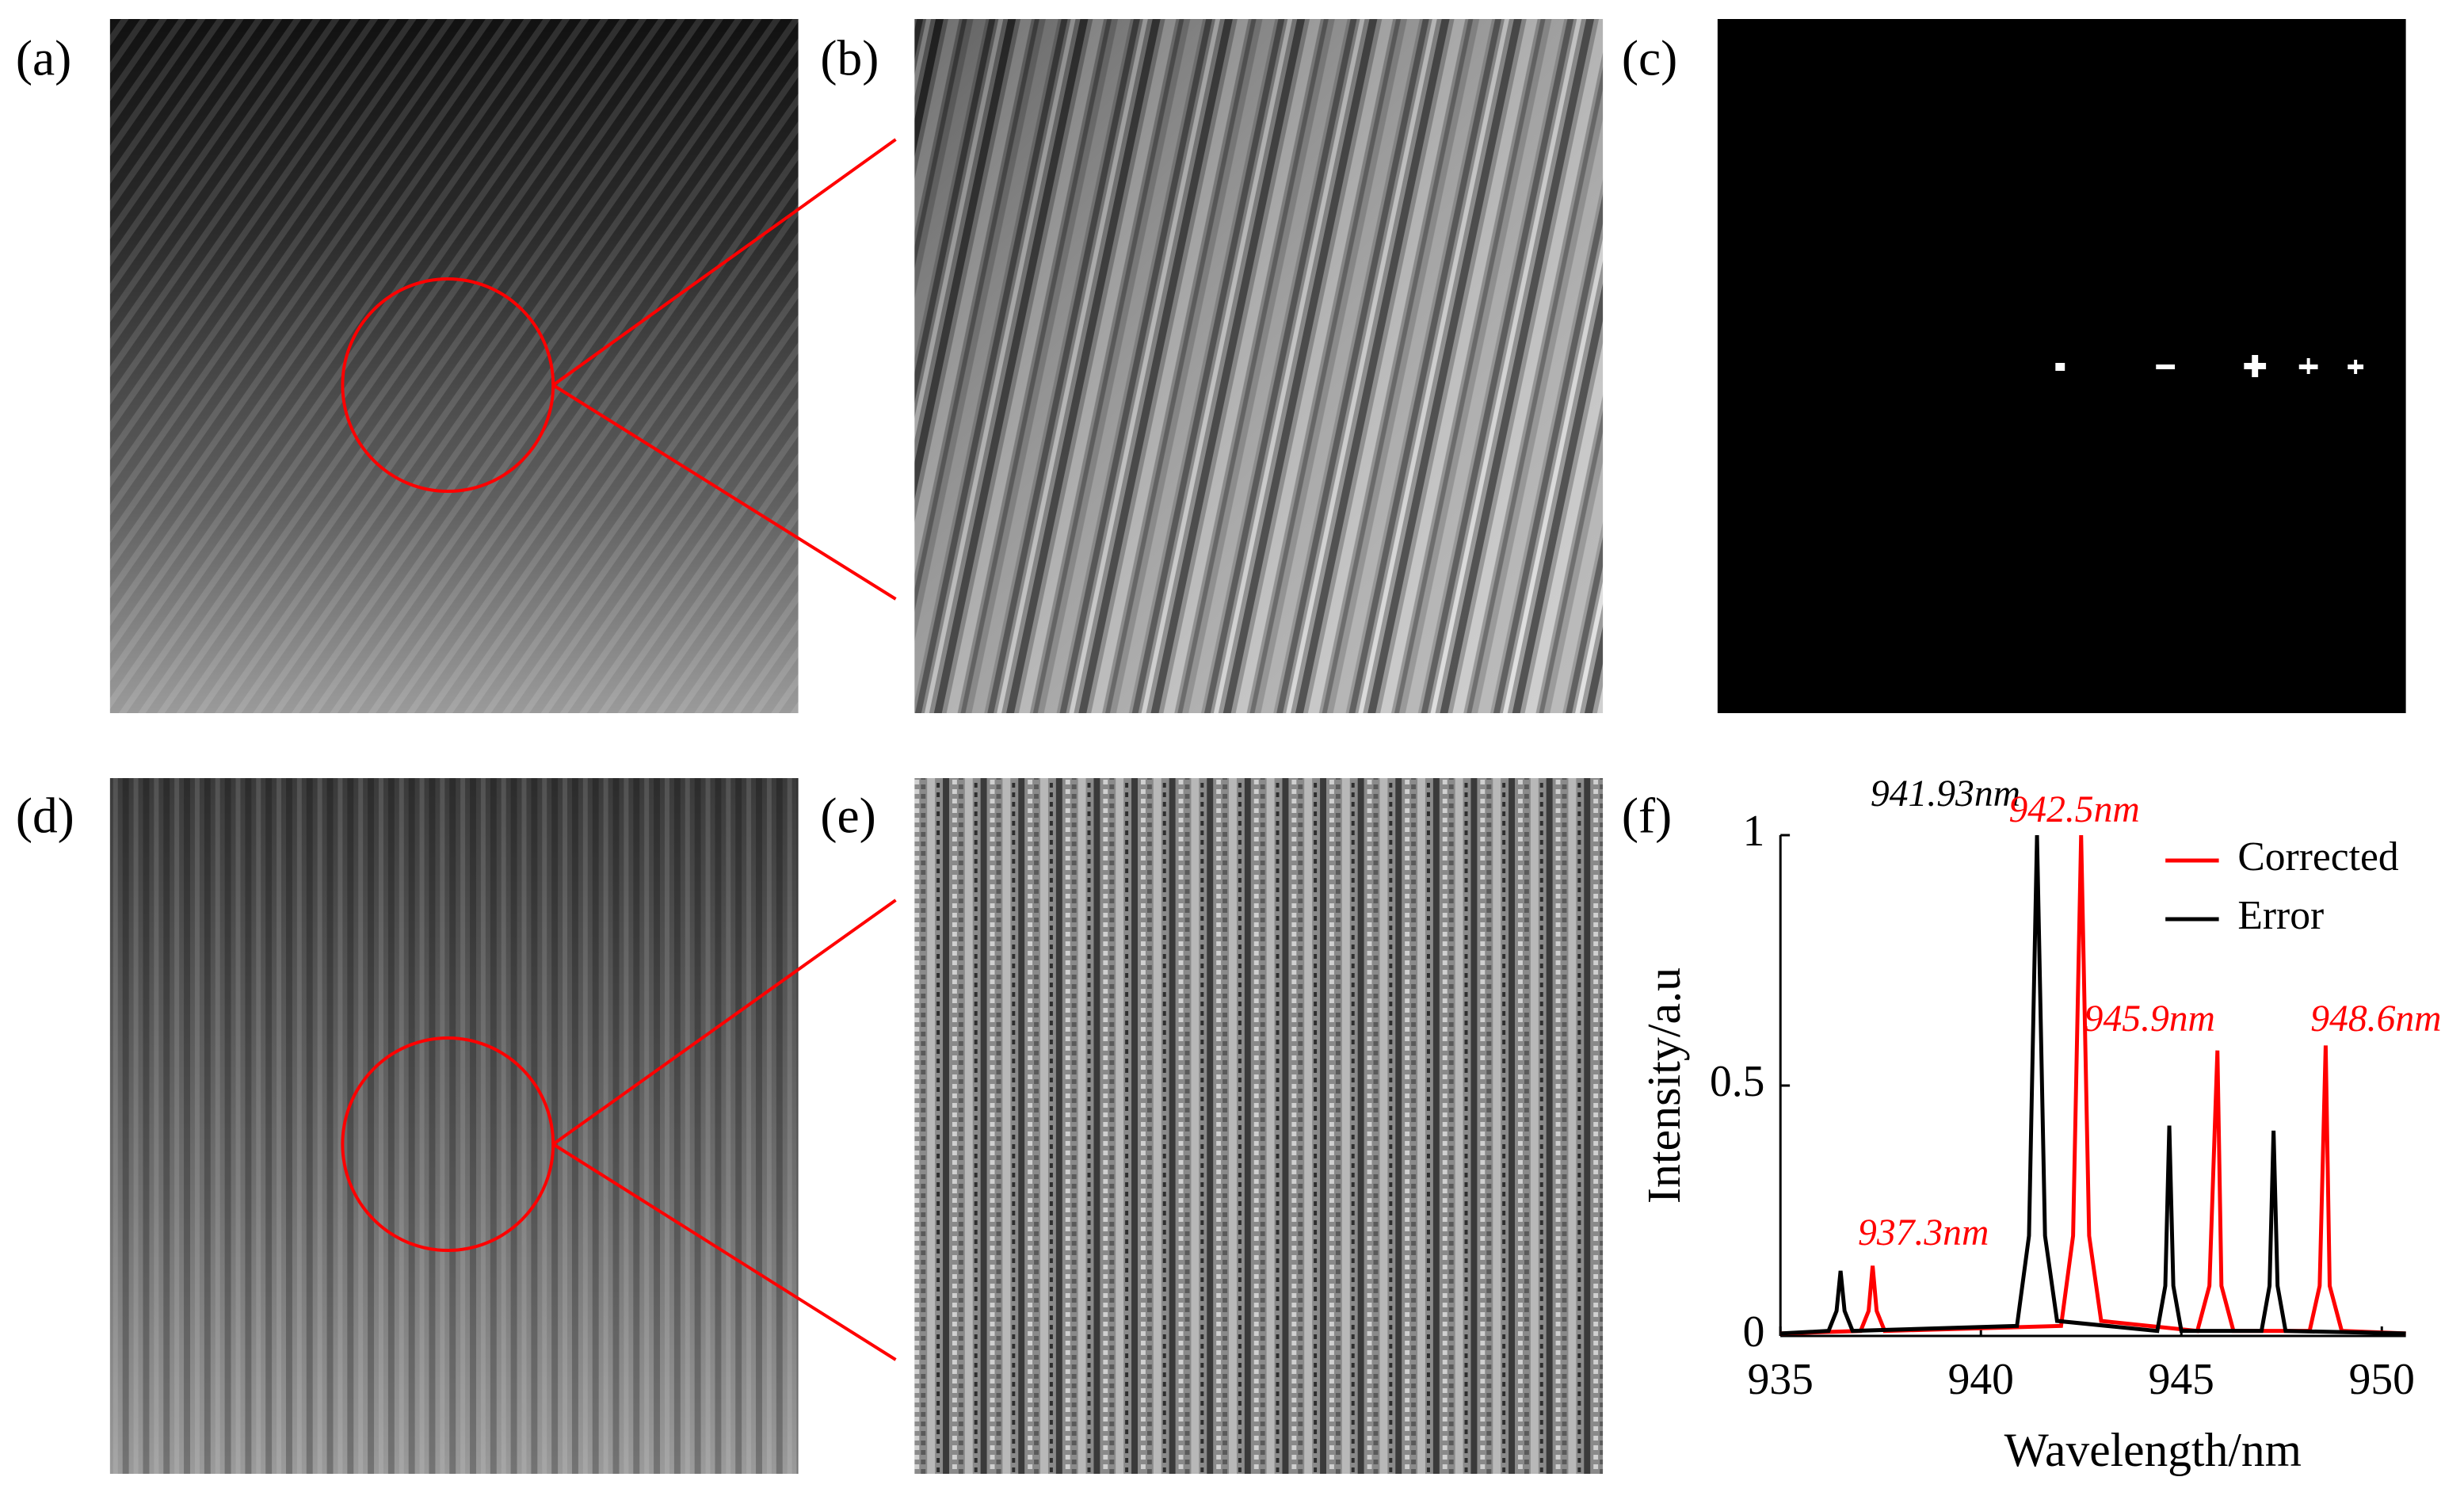 Image resolution: width=2464 pixels, height=1496 pixels. Describe the element at coordinates (2382, 1379) in the screenshot. I see `x-tick-label: 950` at that location.